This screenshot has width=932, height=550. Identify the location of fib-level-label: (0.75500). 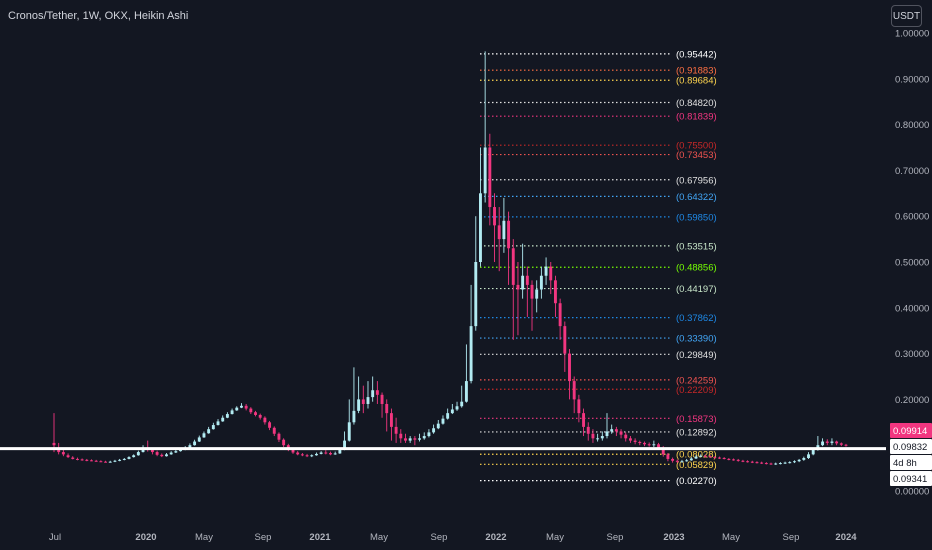
(696, 146).